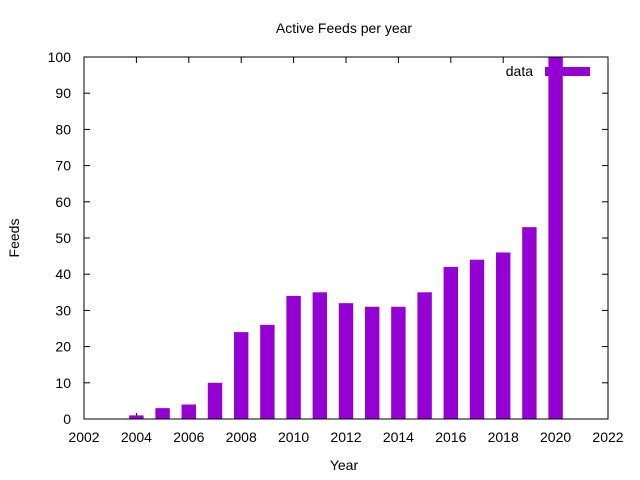  Describe the element at coordinates (63, 347) in the screenshot. I see `y-tick-label: 20` at that location.